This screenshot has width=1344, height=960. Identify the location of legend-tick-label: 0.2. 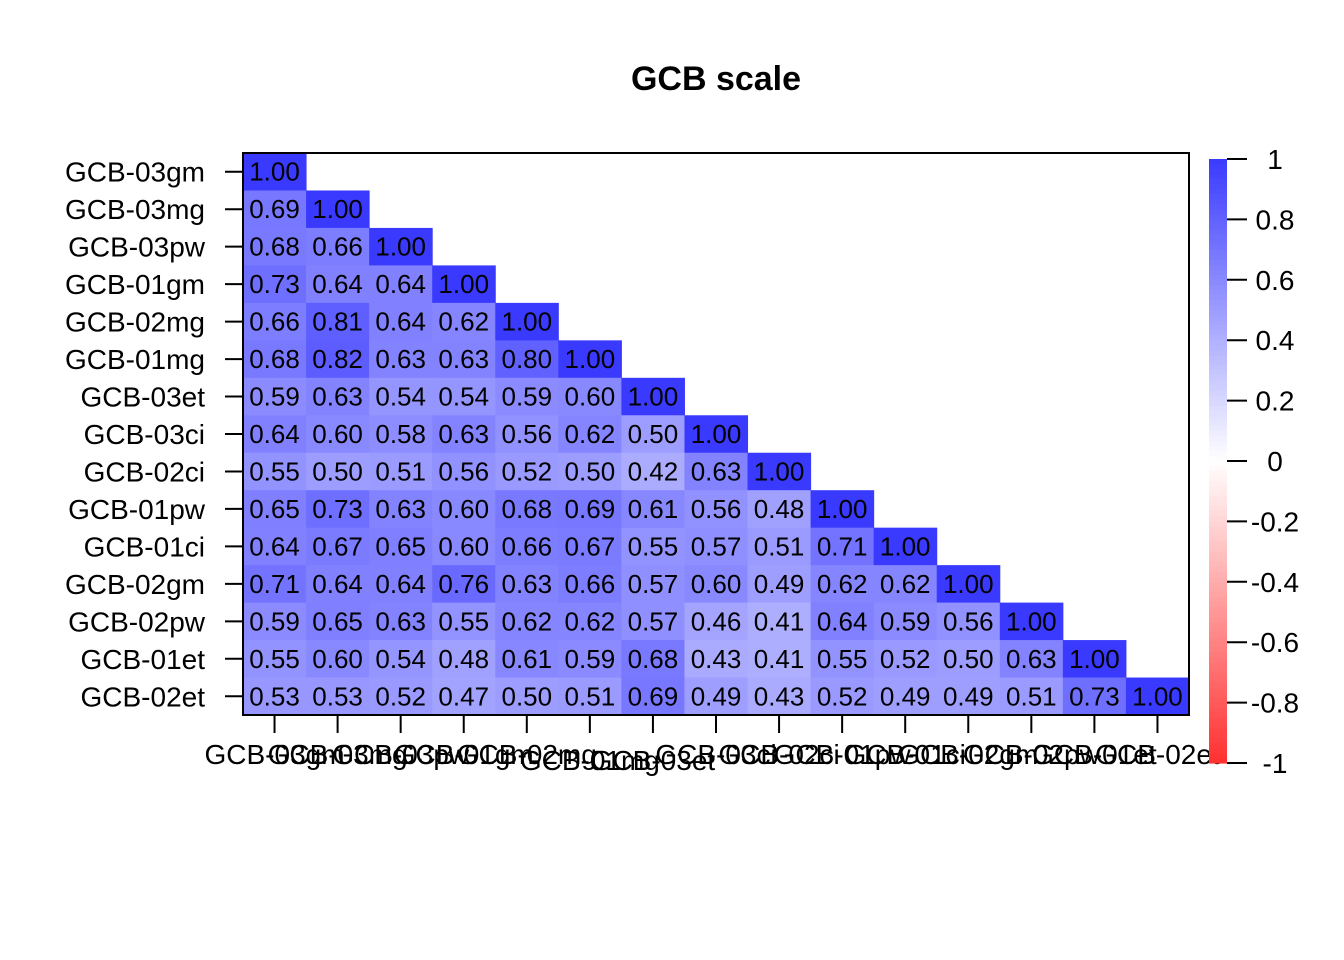
(1275, 401).